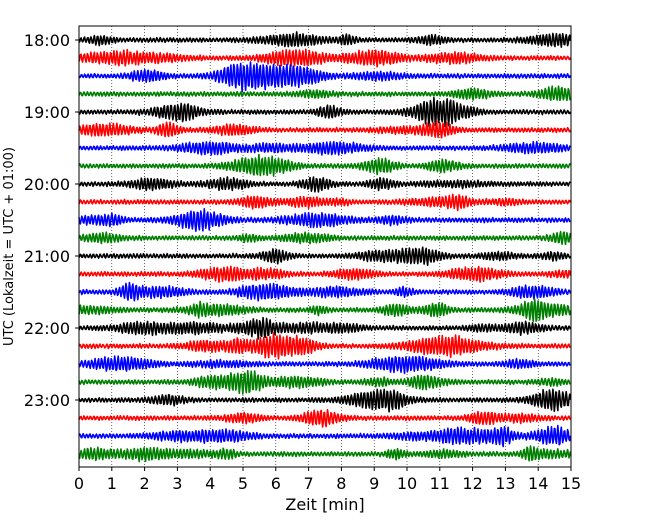 The height and width of the screenshot is (520, 650). What do you see at coordinates (47, 184) in the screenshot?
I see `y-tick-label-20:00: 20:00` at bounding box center [47, 184].